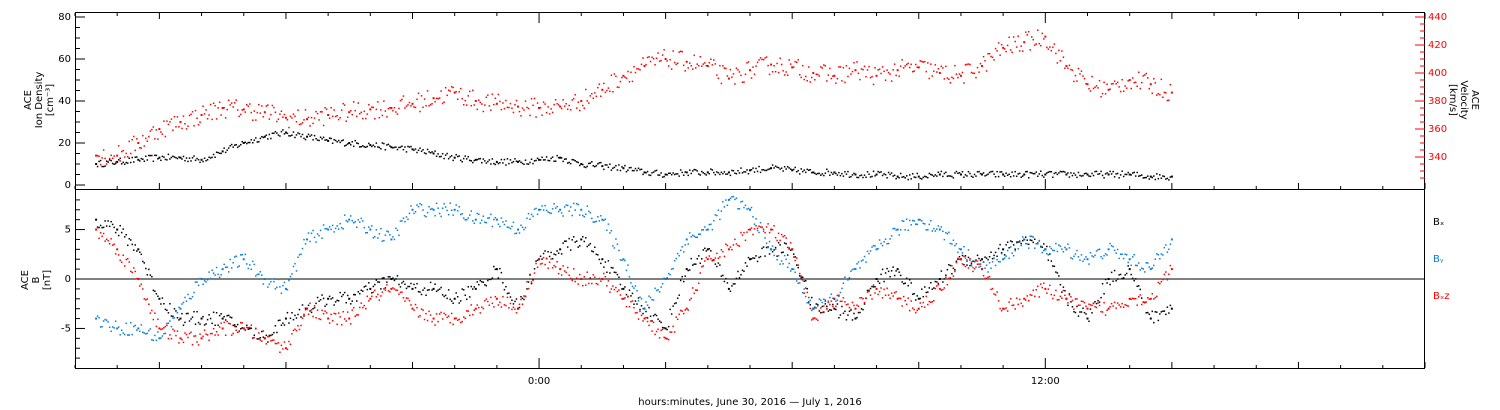  I want to click on bz-point, so click(982, 269).